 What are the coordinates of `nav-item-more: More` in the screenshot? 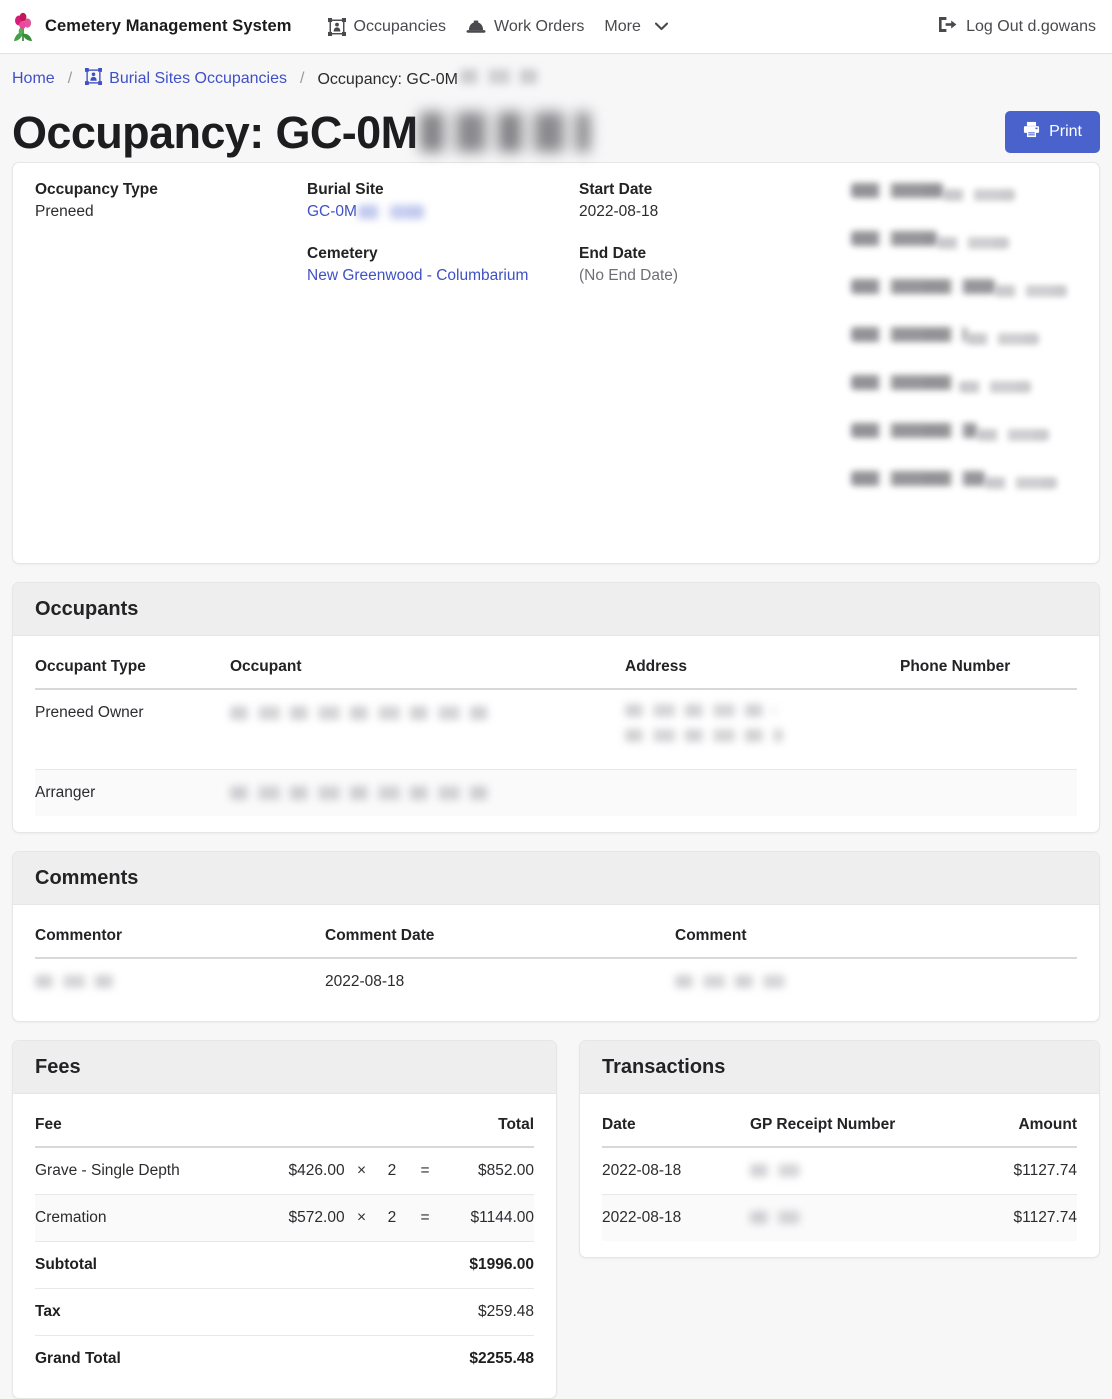 It's located at (635, 27).